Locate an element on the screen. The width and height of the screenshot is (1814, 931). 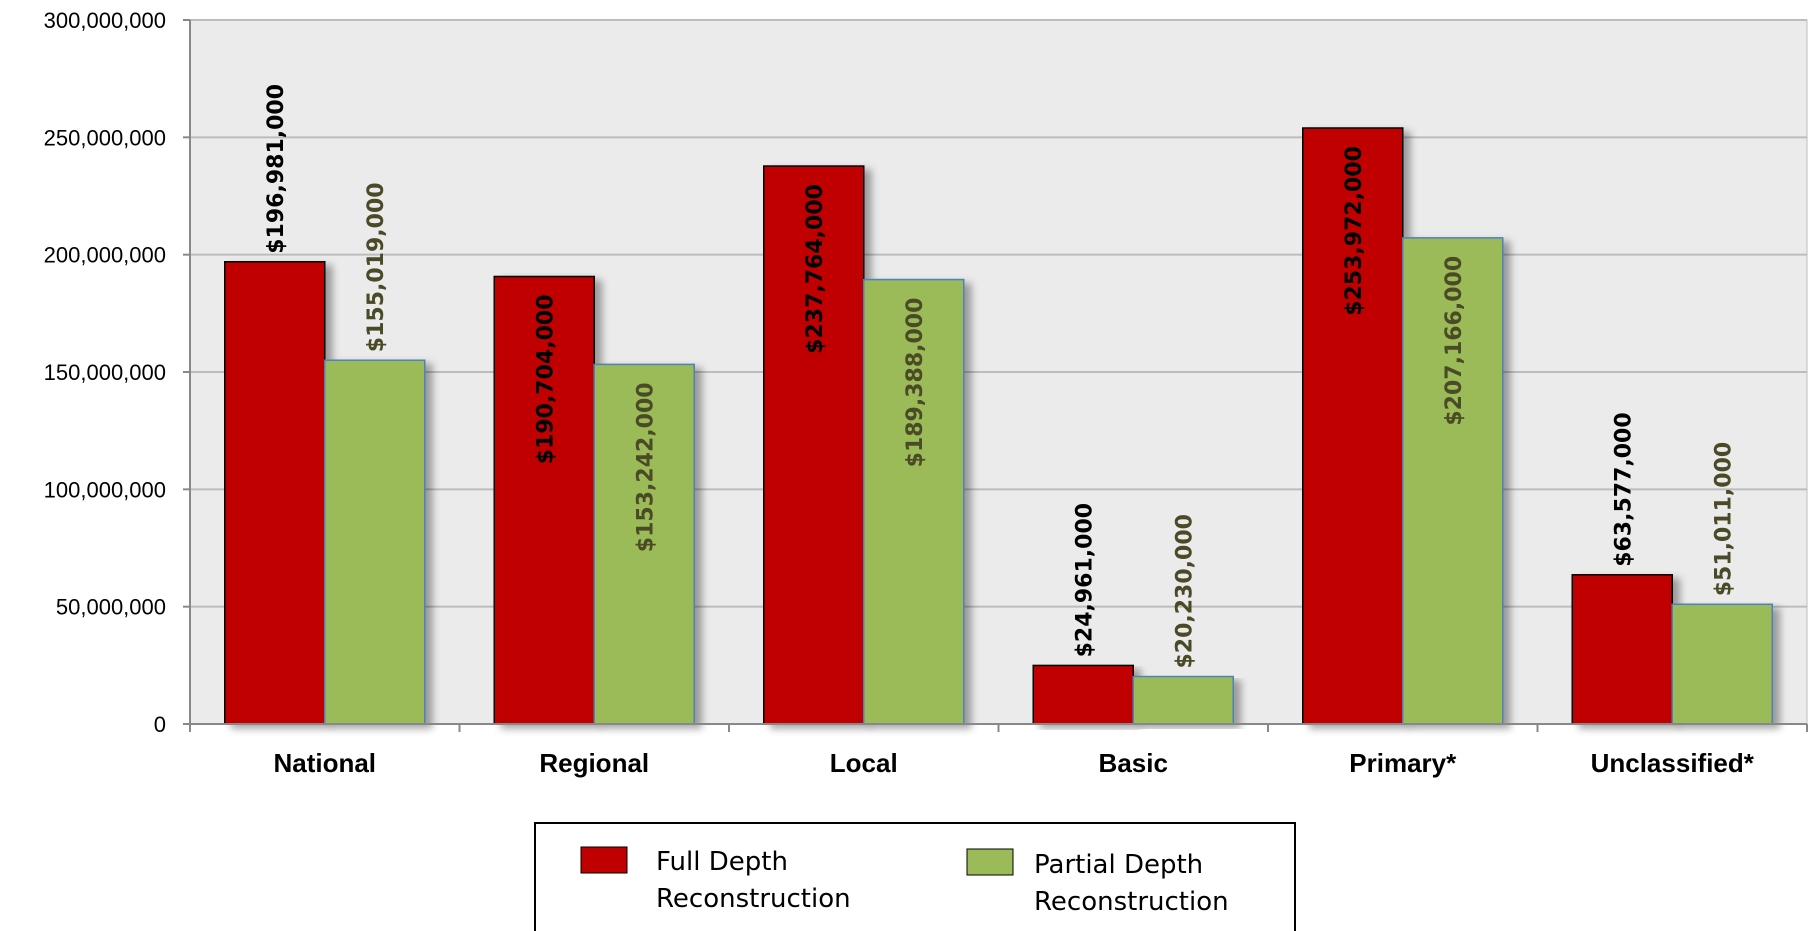
y-tick-label: 50,000,000 is located at coordinates (111, 607).